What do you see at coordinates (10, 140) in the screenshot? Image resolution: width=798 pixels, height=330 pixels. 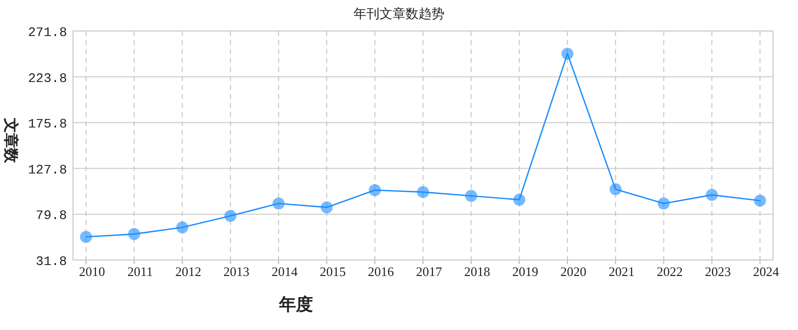 I see `ylabel: 文章数` at bounding box center [10, 140].